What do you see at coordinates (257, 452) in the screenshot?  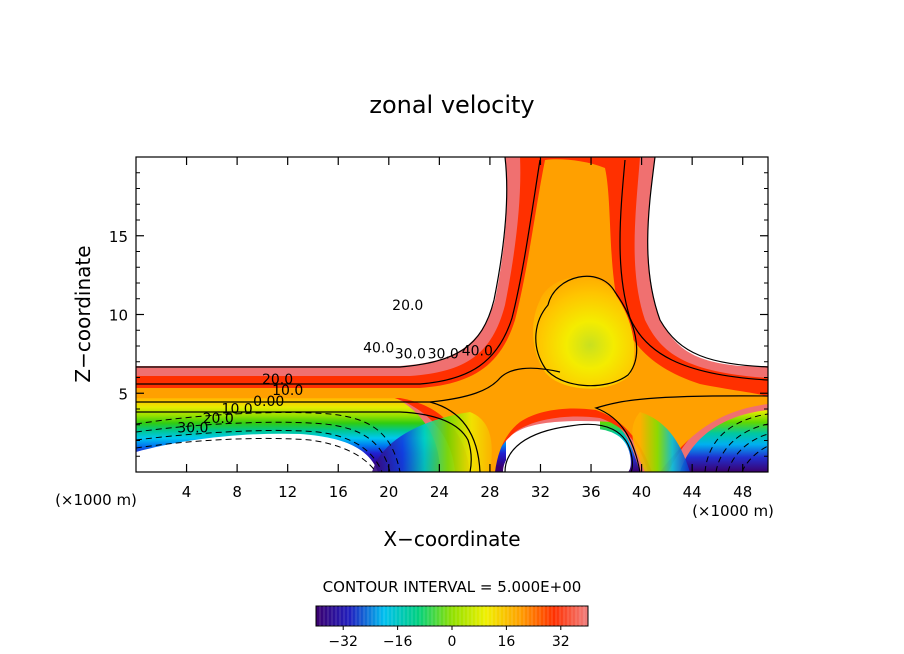 I see `lower-left-void` at bounding box center [257, 452].